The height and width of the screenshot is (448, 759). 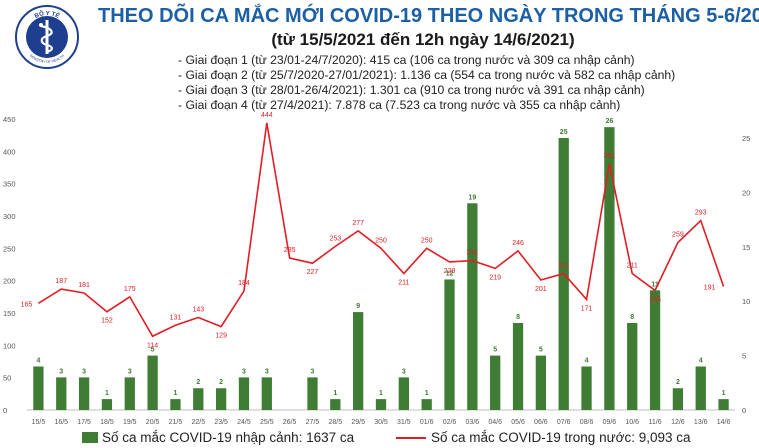 I want to click on x-tick-label: 20/5, so click(x=153, y=422).